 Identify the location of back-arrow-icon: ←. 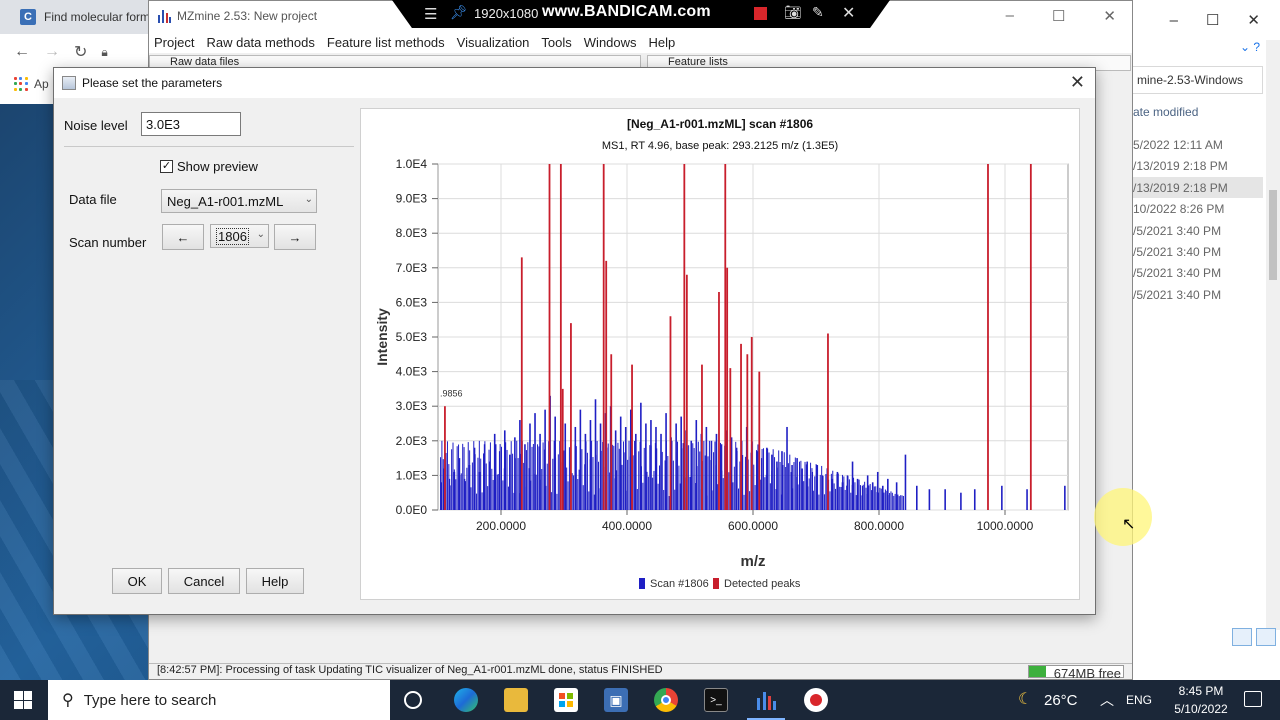
(22, 51).